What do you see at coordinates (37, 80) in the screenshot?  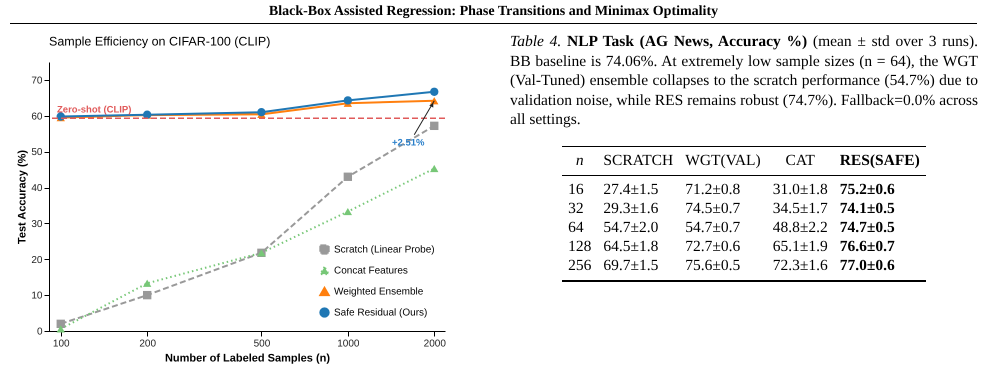 I see `y-tick-label: 70` at bounding box center [37, 80].